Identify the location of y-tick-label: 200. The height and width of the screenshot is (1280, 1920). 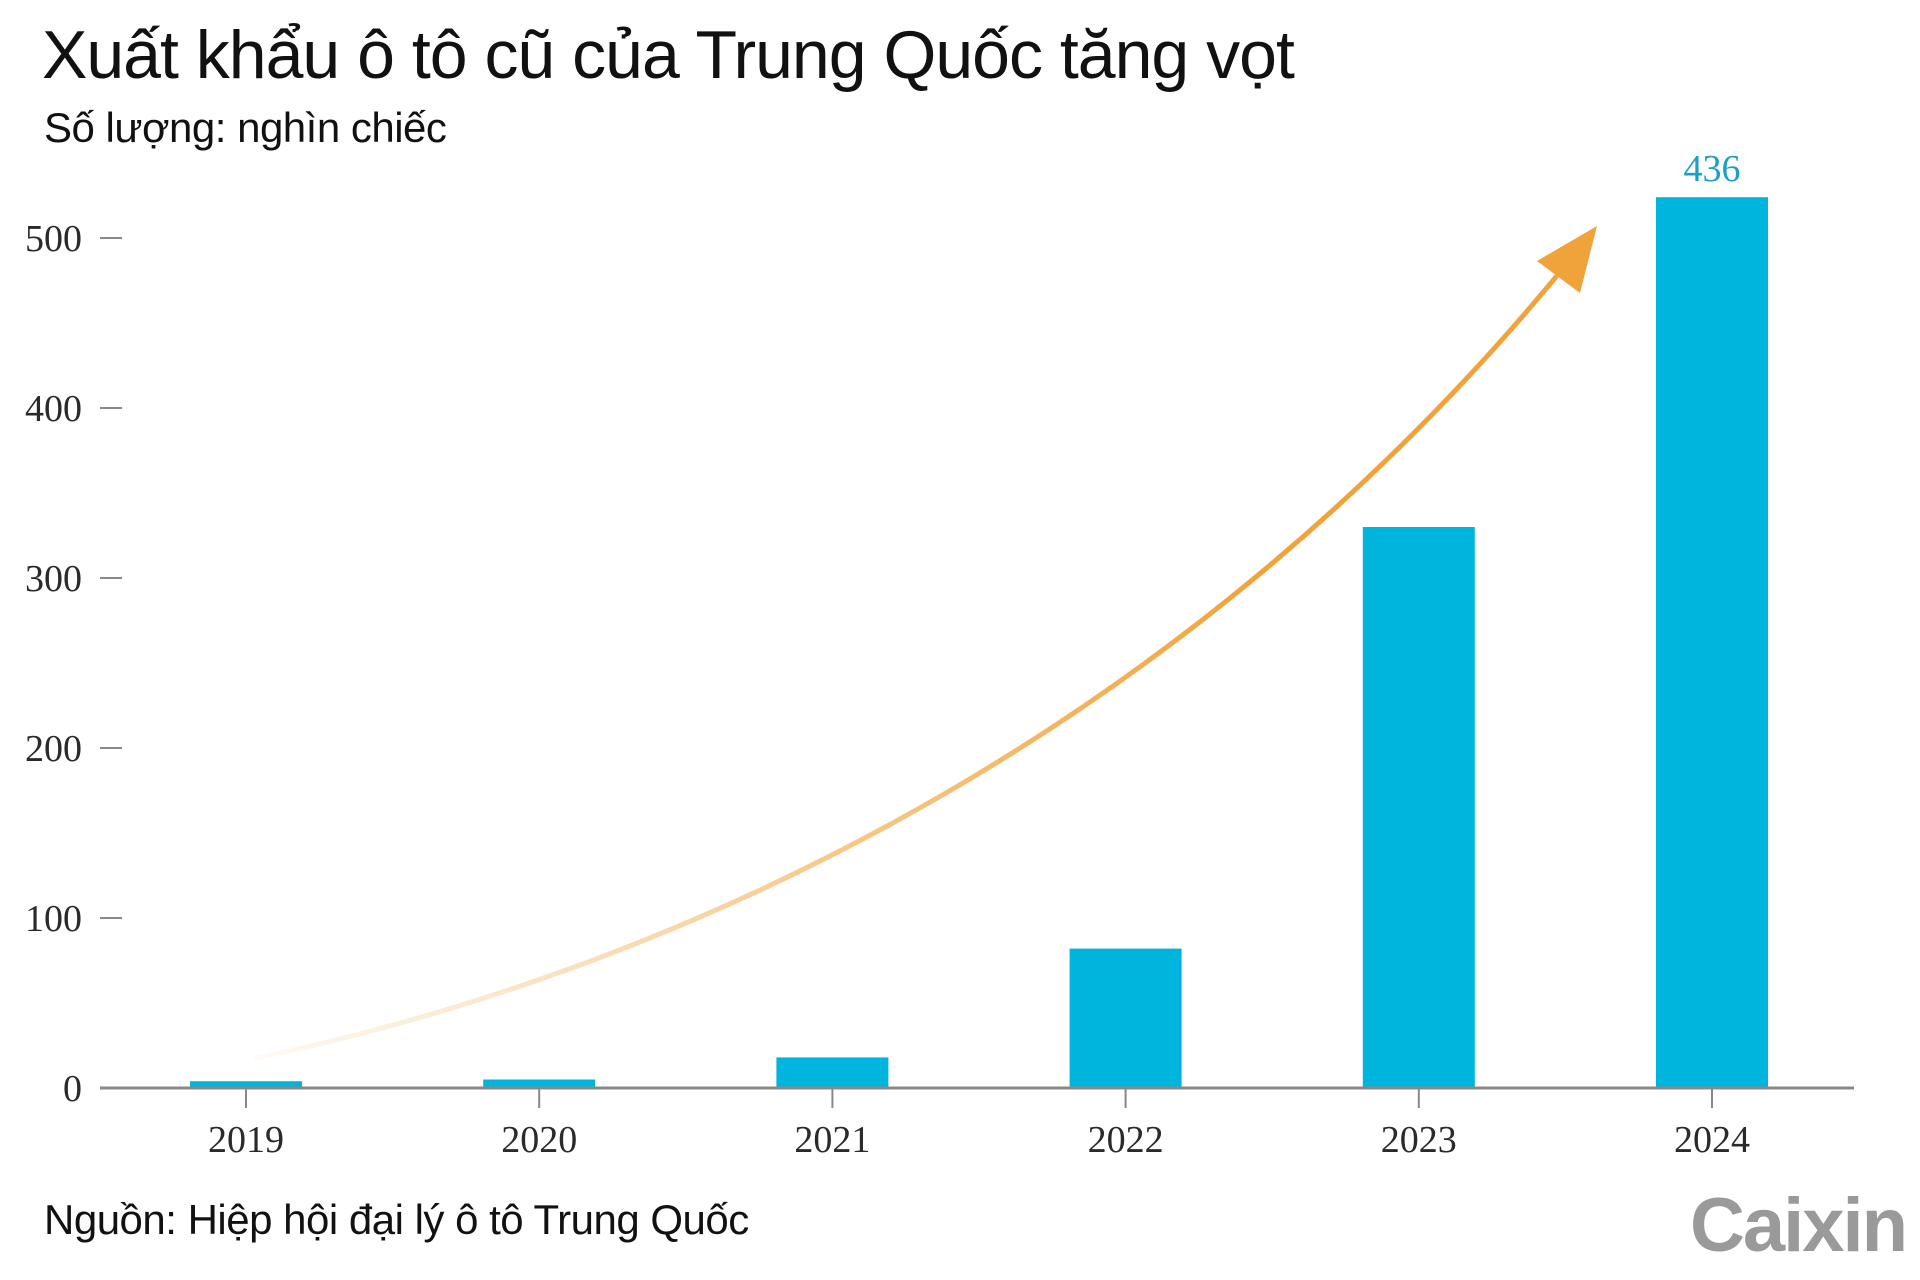
(53, 749).